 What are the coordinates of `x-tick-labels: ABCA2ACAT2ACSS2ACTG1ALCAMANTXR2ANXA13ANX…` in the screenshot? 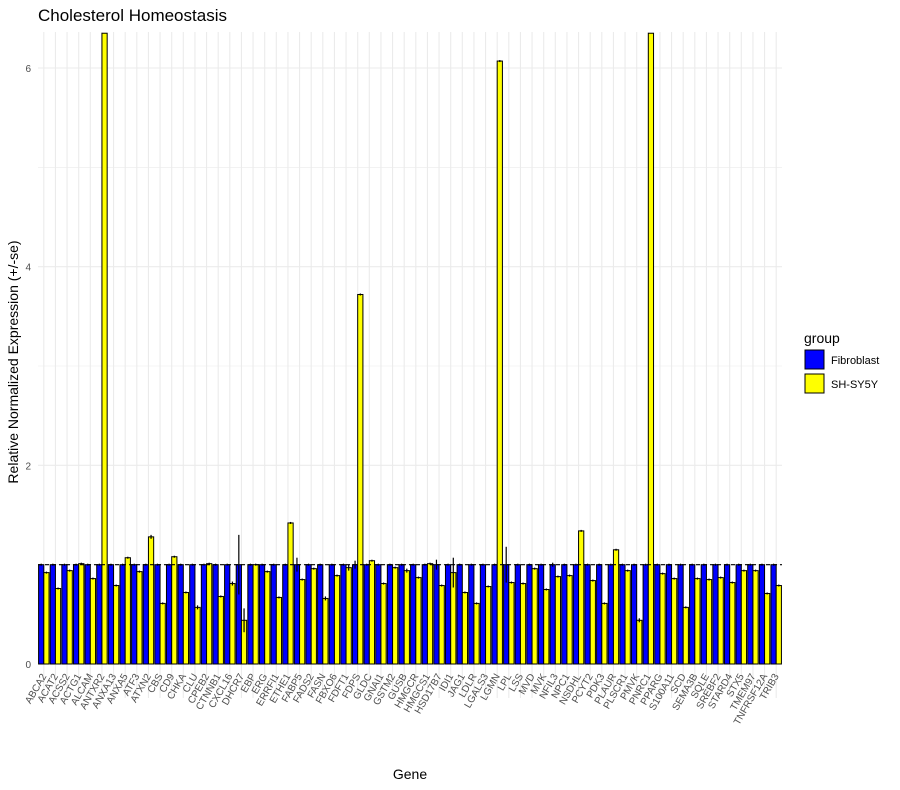 It's located at (402, 699).